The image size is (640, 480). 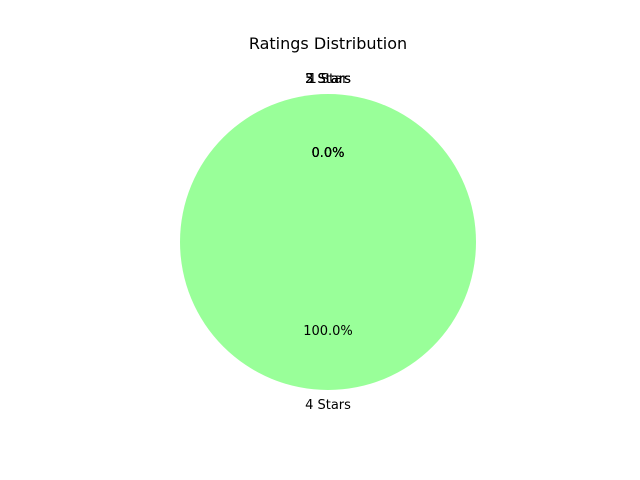 I want to click on slice-percent-3-stars: 0.0%, so click(x=327, y=153).